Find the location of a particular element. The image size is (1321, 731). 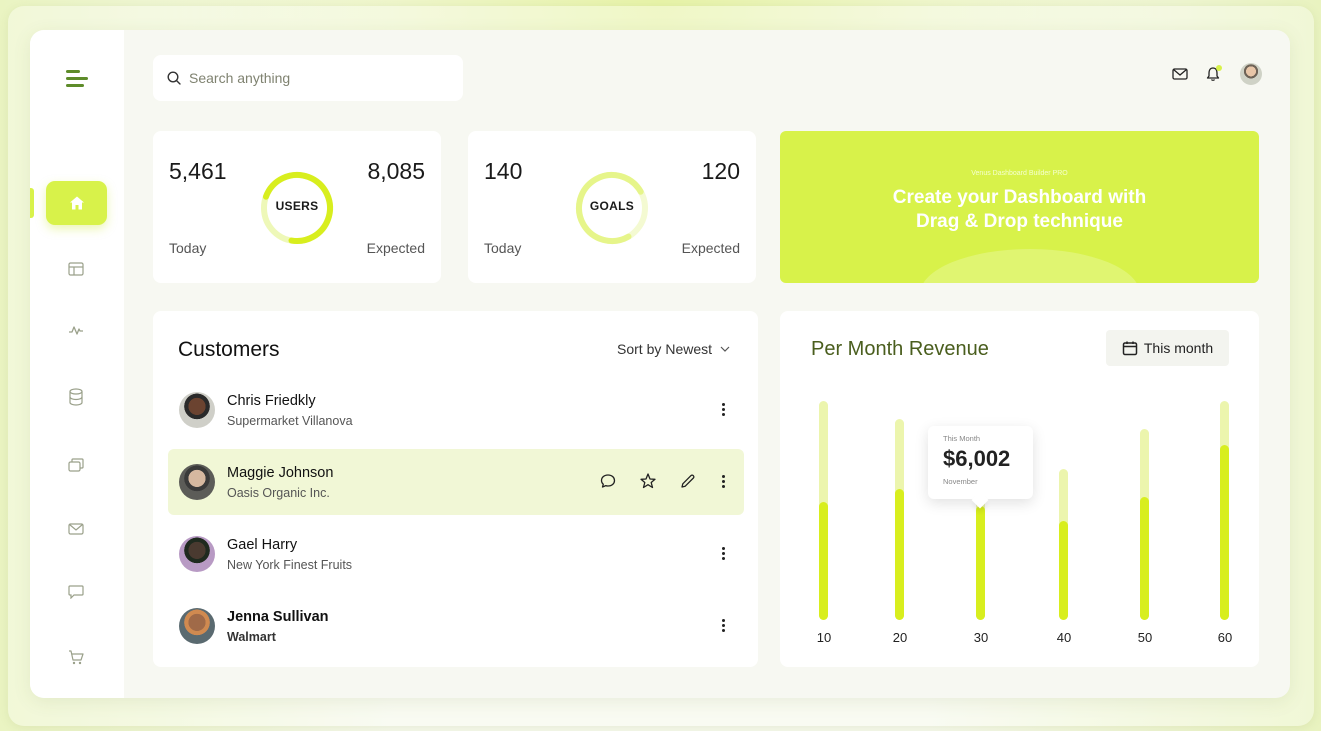

revenue-title: Per Month Revenue is located at coordinates (900, 349).